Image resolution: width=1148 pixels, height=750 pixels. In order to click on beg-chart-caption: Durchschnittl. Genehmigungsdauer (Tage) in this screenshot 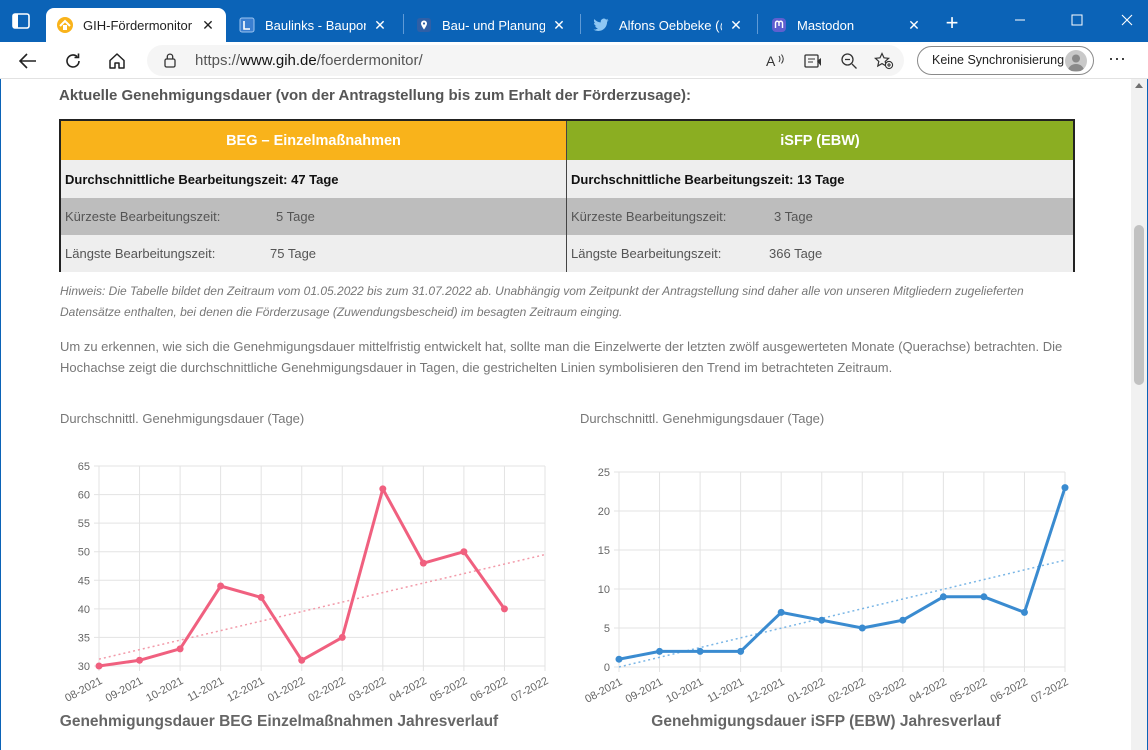, I will do `click(182, 418)`.